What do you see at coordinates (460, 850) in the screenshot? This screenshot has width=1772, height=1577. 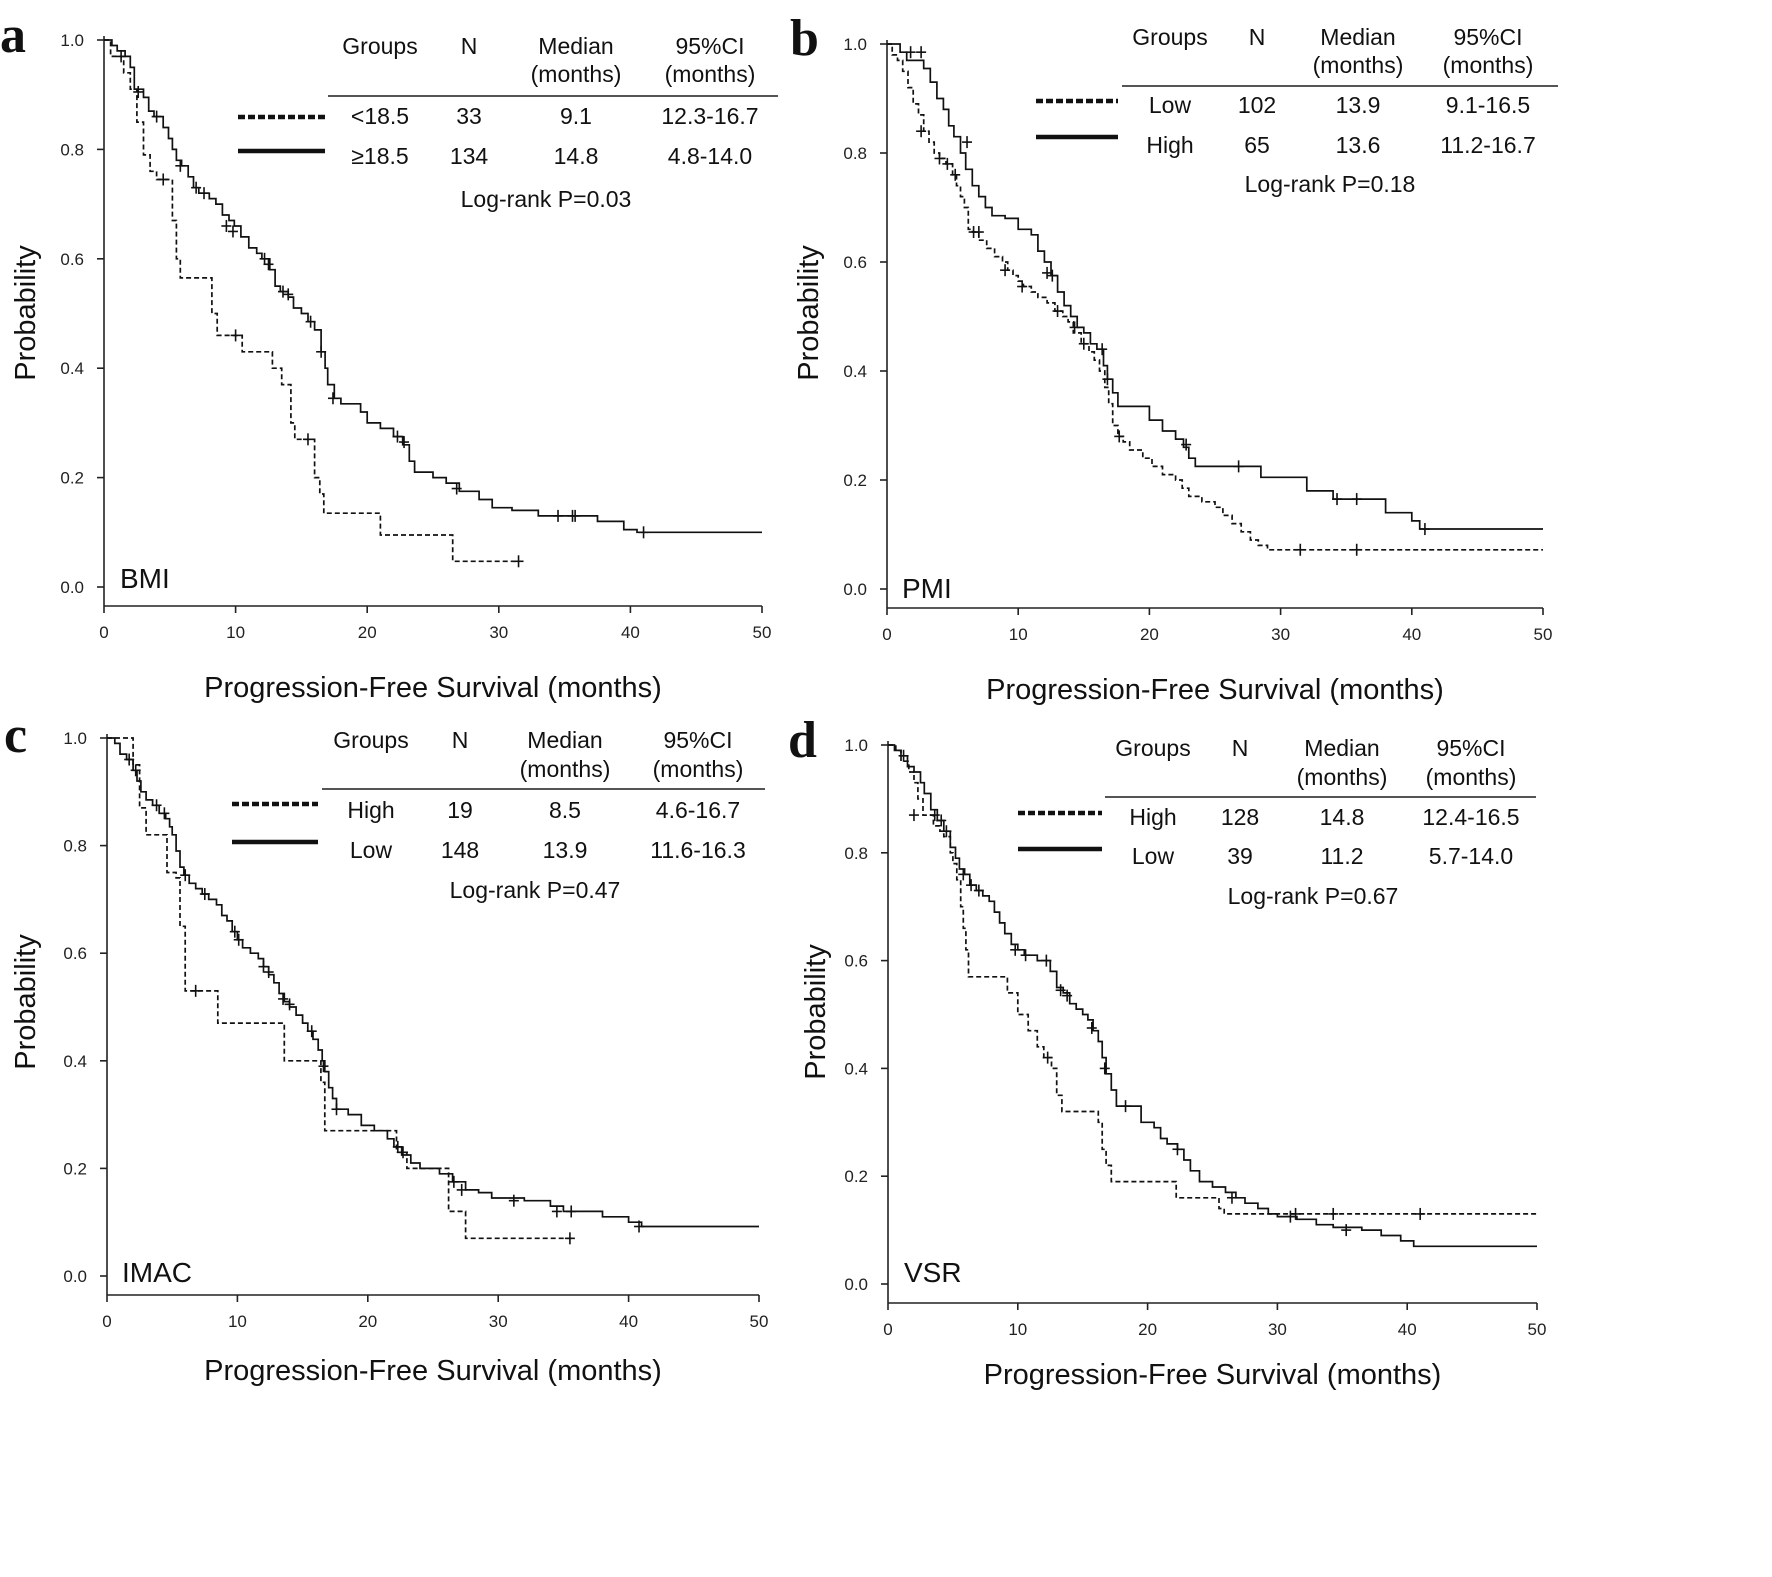 I see `table-cell-n: 148` at bounding box center [460, 850].